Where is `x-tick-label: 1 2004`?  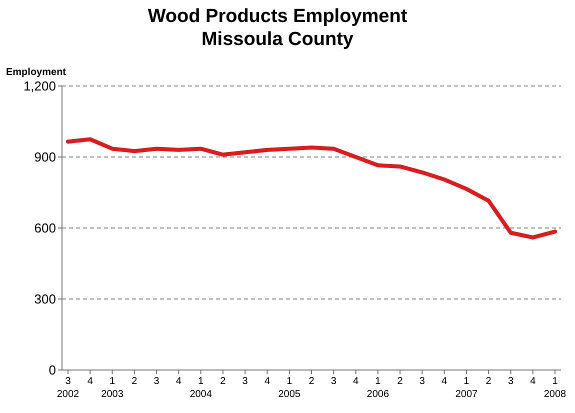
x-tick-label: 1 2004 is located at coordinates (201, 388).